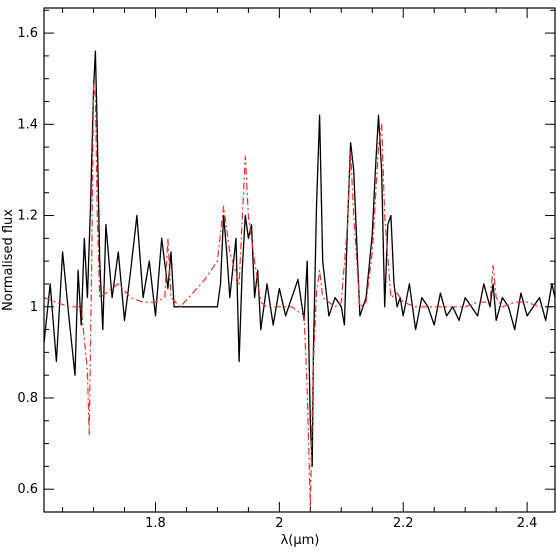 The image size is (557, 554). I want to click on x-axis-label: λ(μm), so click(300, 540).